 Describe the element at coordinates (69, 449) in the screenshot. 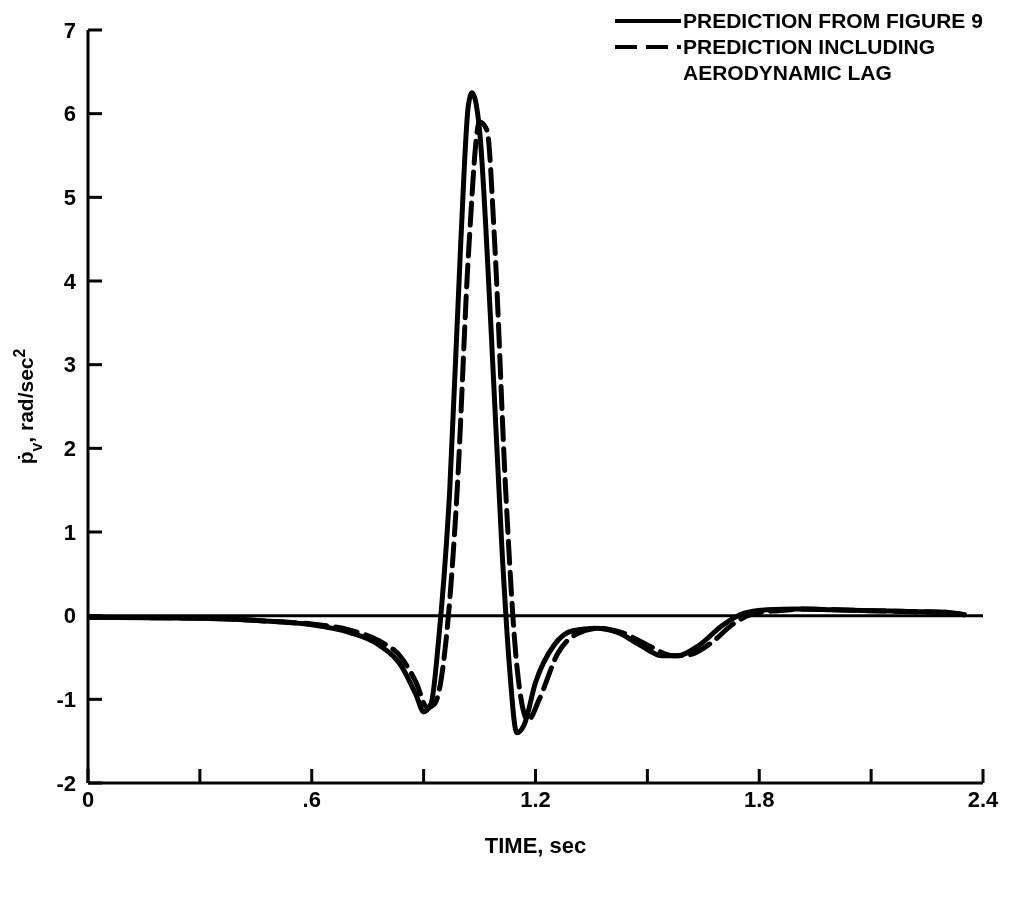

I see `y-tick-label: 2` at that location.